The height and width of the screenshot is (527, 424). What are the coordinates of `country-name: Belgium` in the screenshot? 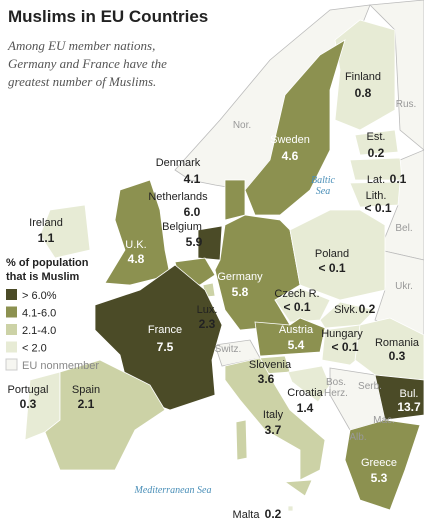 It's located at (182, 227).